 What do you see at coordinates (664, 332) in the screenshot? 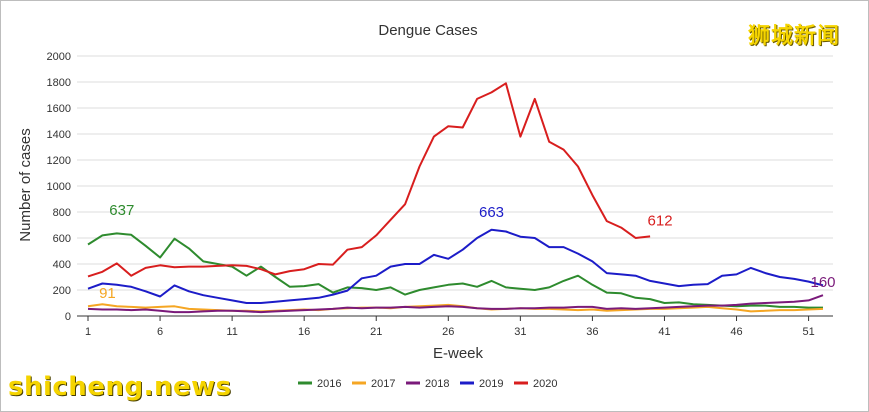
I see `x-tick-label: 41` at bounding box center [664, 332].